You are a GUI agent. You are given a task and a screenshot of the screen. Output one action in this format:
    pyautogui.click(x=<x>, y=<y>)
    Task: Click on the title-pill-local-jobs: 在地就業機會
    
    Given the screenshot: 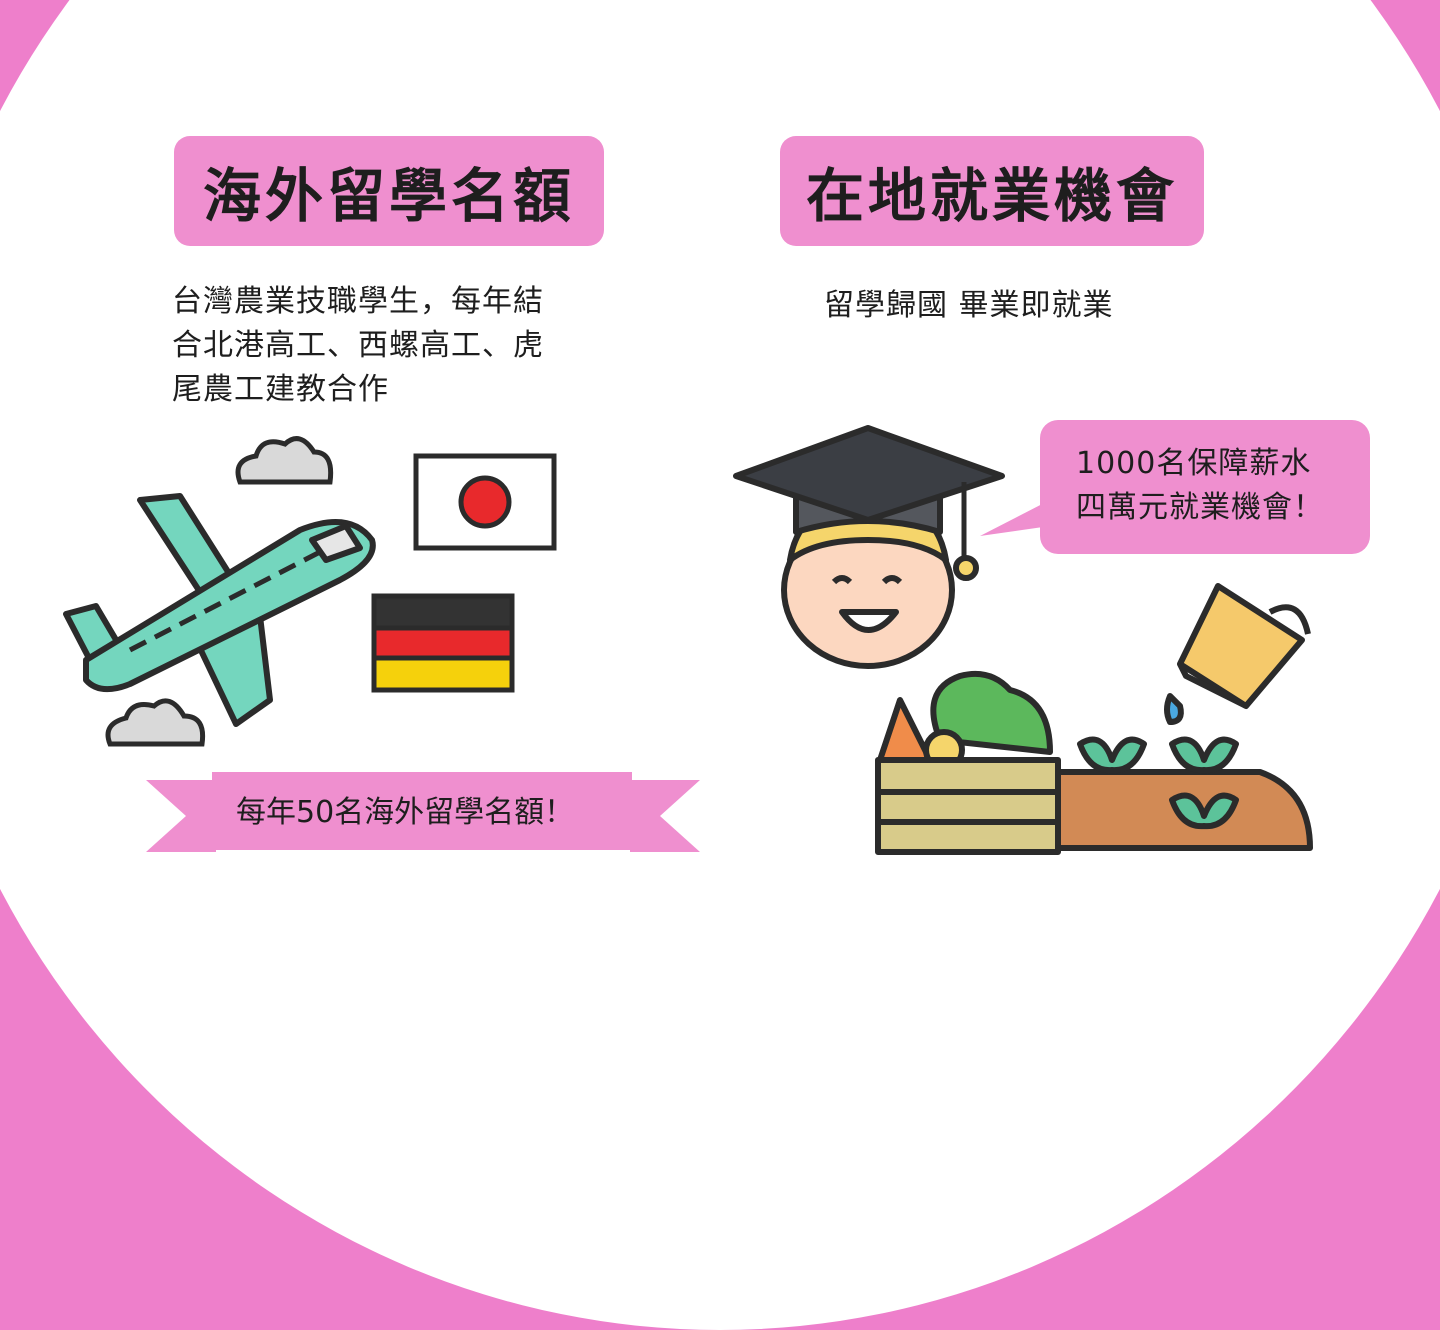 What is the action you would take?
    pyautogui.click(x=992, y=191)
    